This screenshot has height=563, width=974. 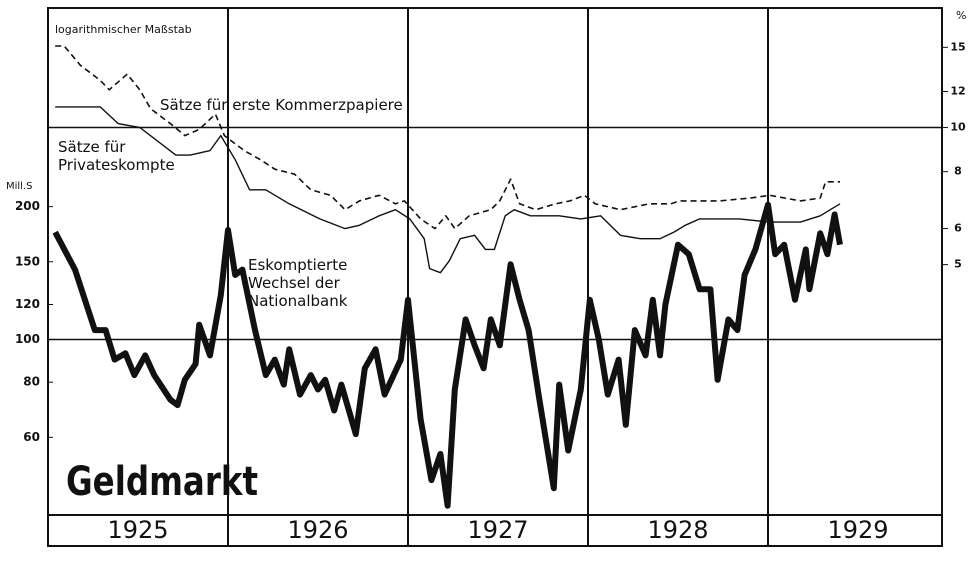 What do you see at coordinates (19, 186) in the screenshot?
I see `y-axis-label: Mill.S` at bounding box center [19, 186].